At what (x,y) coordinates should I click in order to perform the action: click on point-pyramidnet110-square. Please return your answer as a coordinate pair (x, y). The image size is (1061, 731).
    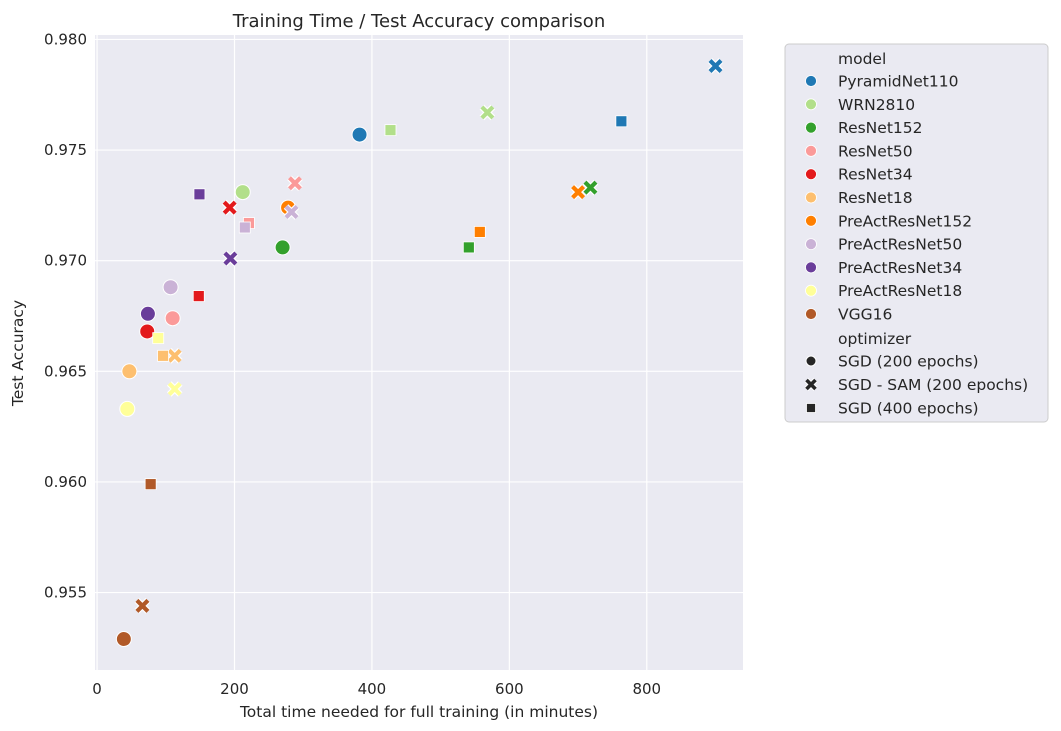
    Looking at the image, I should click on (621, 121).